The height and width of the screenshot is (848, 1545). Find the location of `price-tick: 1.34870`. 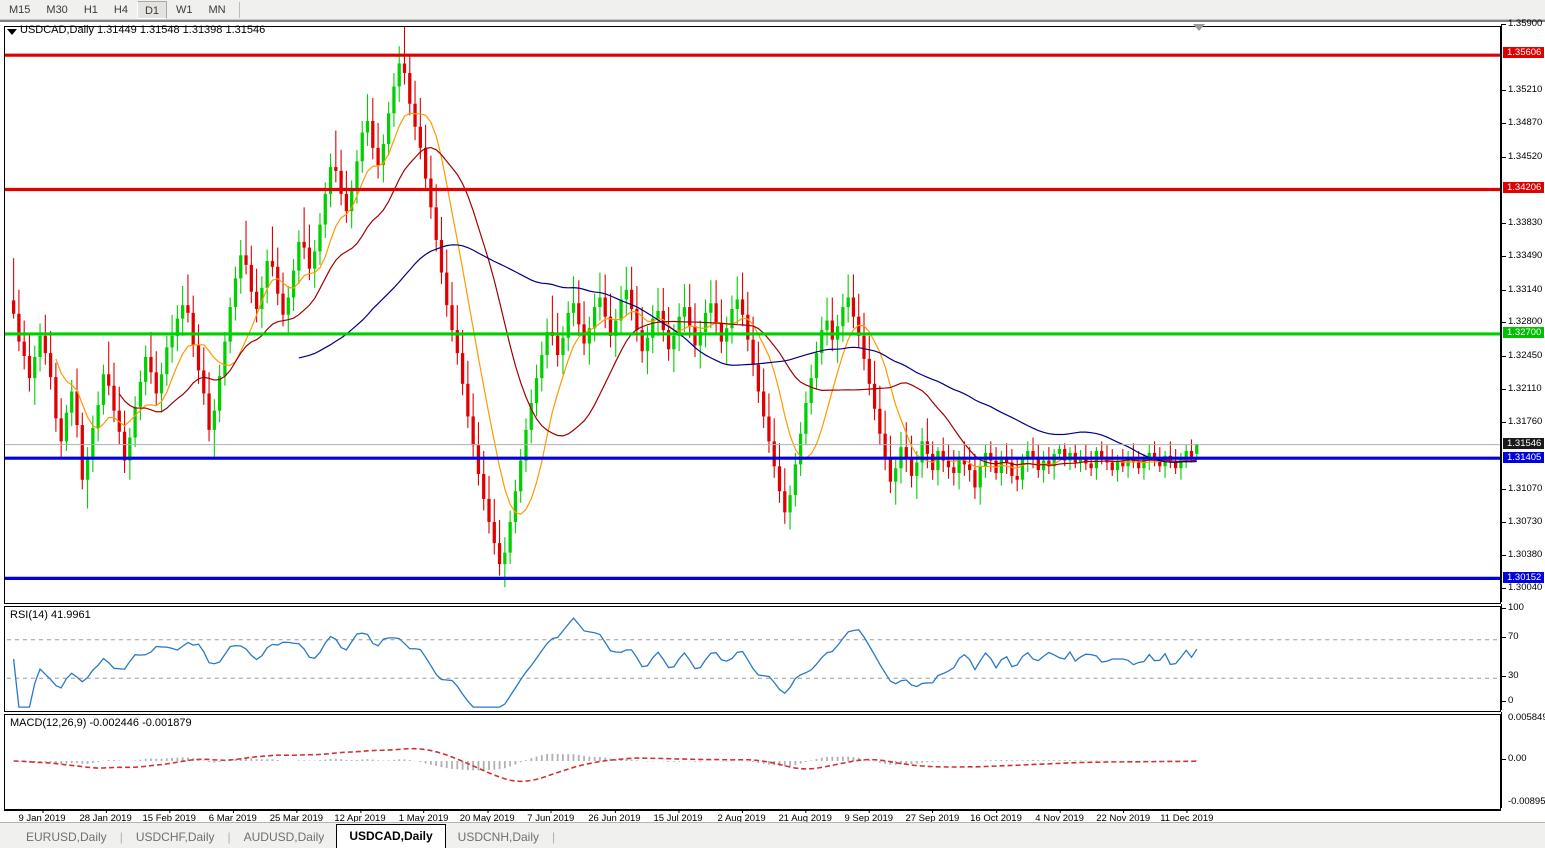

price-tick: 1.34870 is located at coordinates (1522, 123).